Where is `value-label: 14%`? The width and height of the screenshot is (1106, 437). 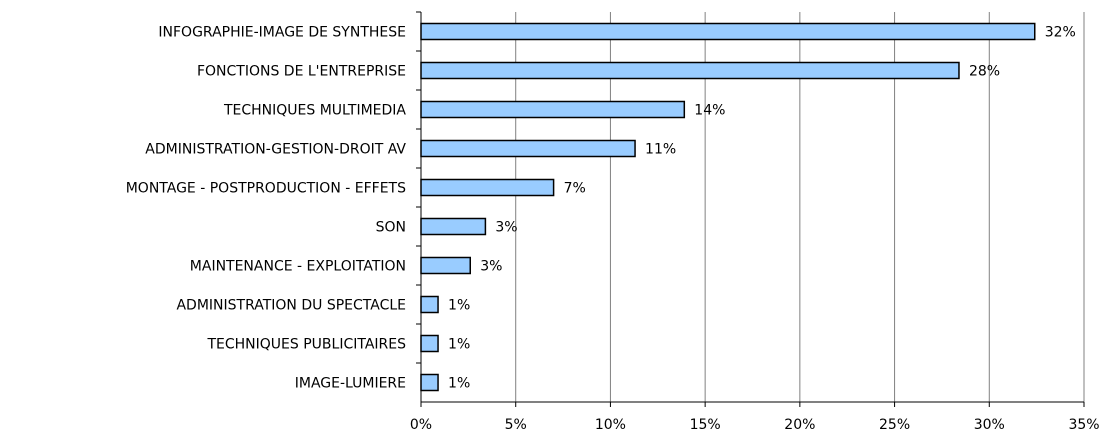
value-label: 14% is located at coordinates (709, 111).